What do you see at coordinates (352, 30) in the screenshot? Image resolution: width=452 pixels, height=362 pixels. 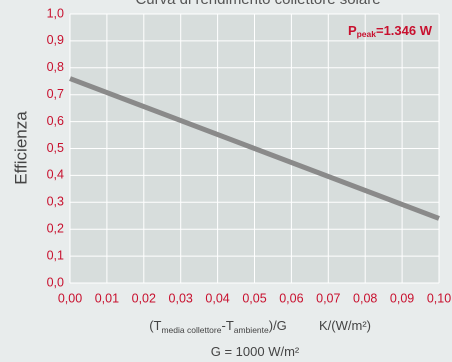 I see `peak-p: P` at bounding box center [352, 30].